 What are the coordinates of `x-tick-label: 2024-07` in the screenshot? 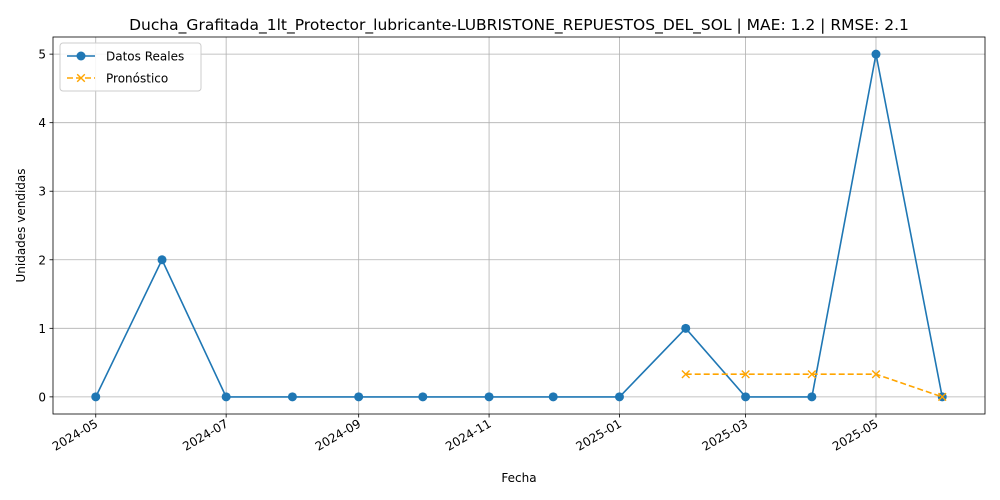 It's located at (205, 434).